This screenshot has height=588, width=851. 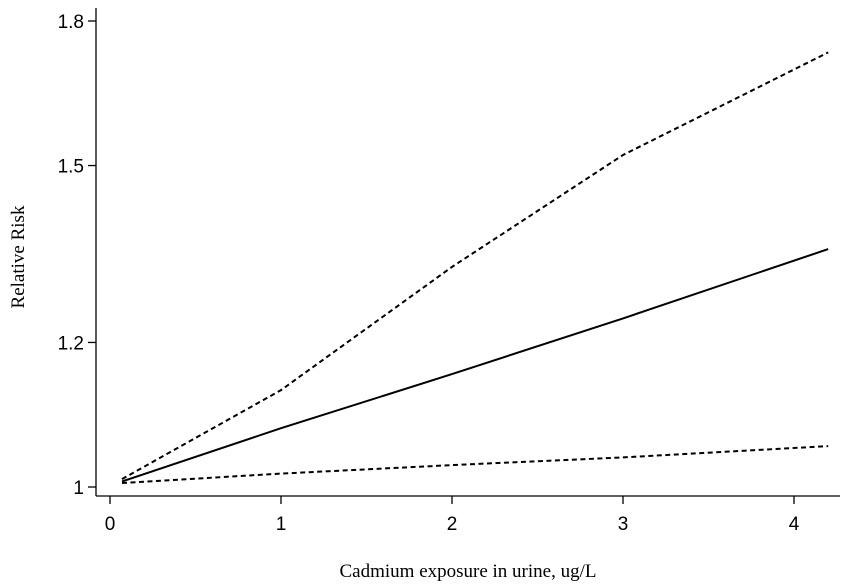 I want to click on y-tick-label: 1, so click(x=78, y=488).